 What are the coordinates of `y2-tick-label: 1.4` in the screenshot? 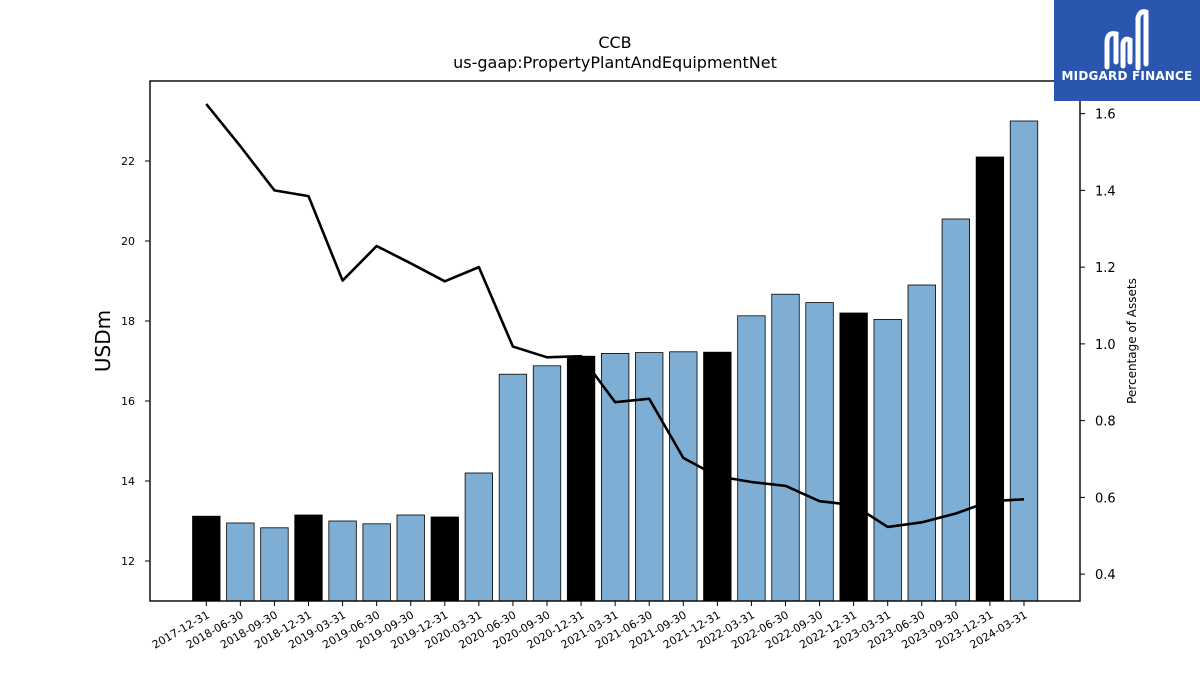 It's located at (1105, 191).